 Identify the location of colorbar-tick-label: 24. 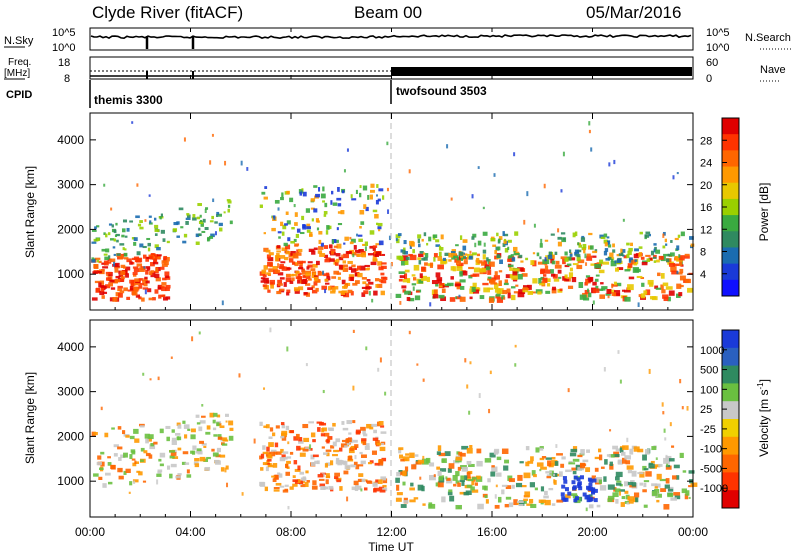
(706, 164).